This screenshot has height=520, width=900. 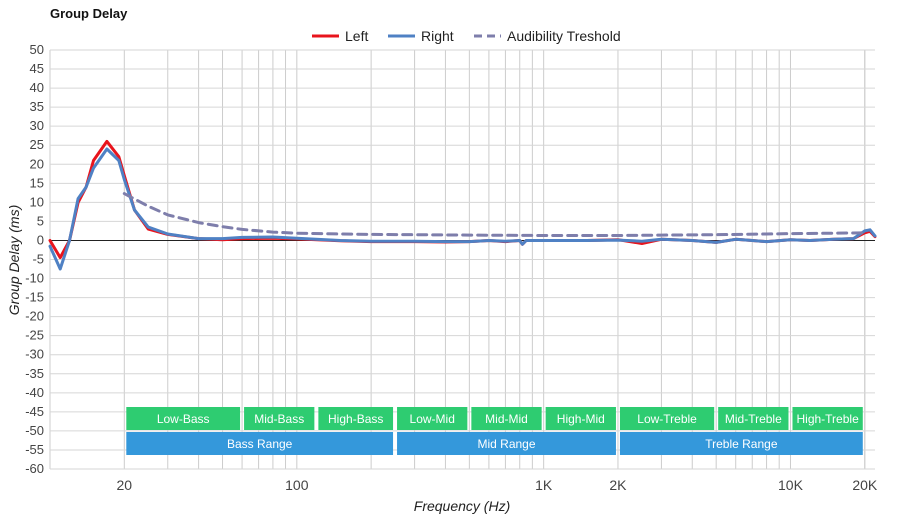 I want to click on y-tick-label: 35, so click(x=37, y=106).